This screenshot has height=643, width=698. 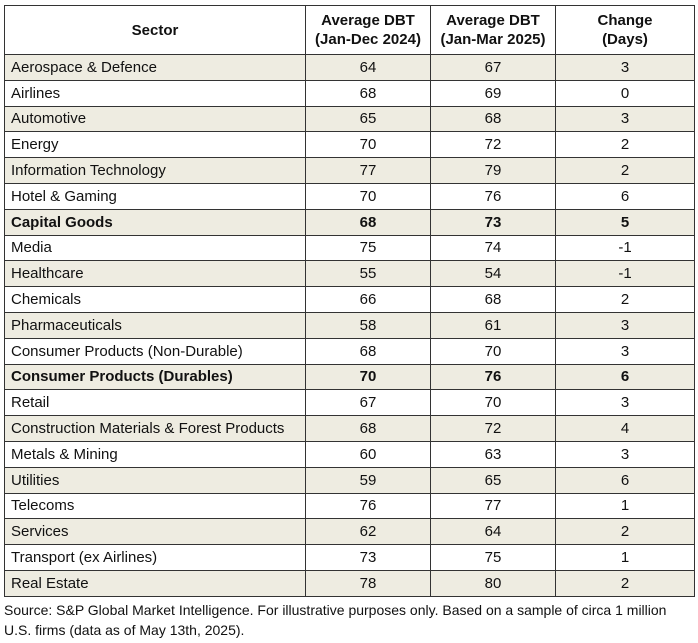 I want to click on table-row: Hotel & Gaming 70 76 6, so click(x=349, y=196).